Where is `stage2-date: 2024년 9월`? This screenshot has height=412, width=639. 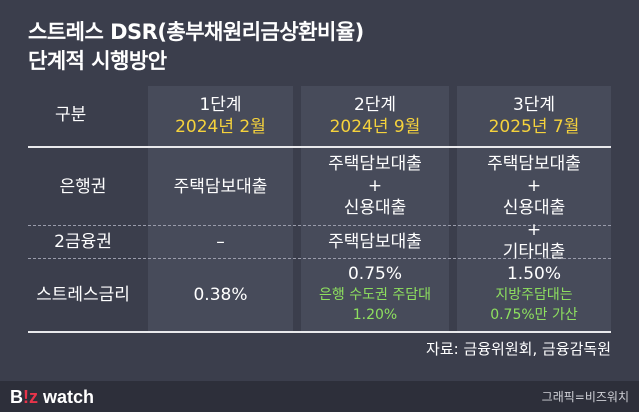 stage2-date: 2024년 9월 is located at coordinates (375, 127).